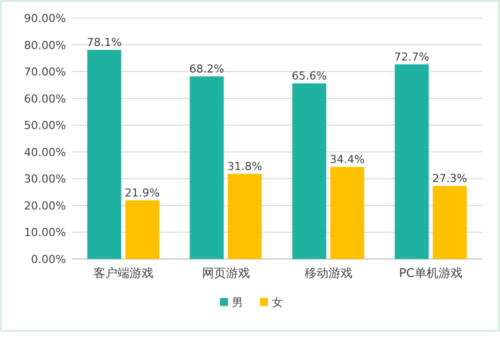 The height and width of the screenshot is (358, 500). What do you see at coordinates (45, 233) in the screenshot?
I see `y-tick-label: 10.00%` at bounding box center [45, 233].